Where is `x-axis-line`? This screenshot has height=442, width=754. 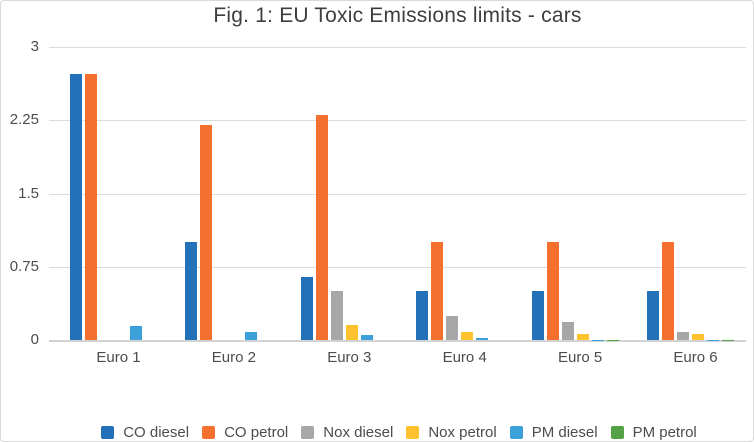 x-axis-line is located at coordinates (397, 341).